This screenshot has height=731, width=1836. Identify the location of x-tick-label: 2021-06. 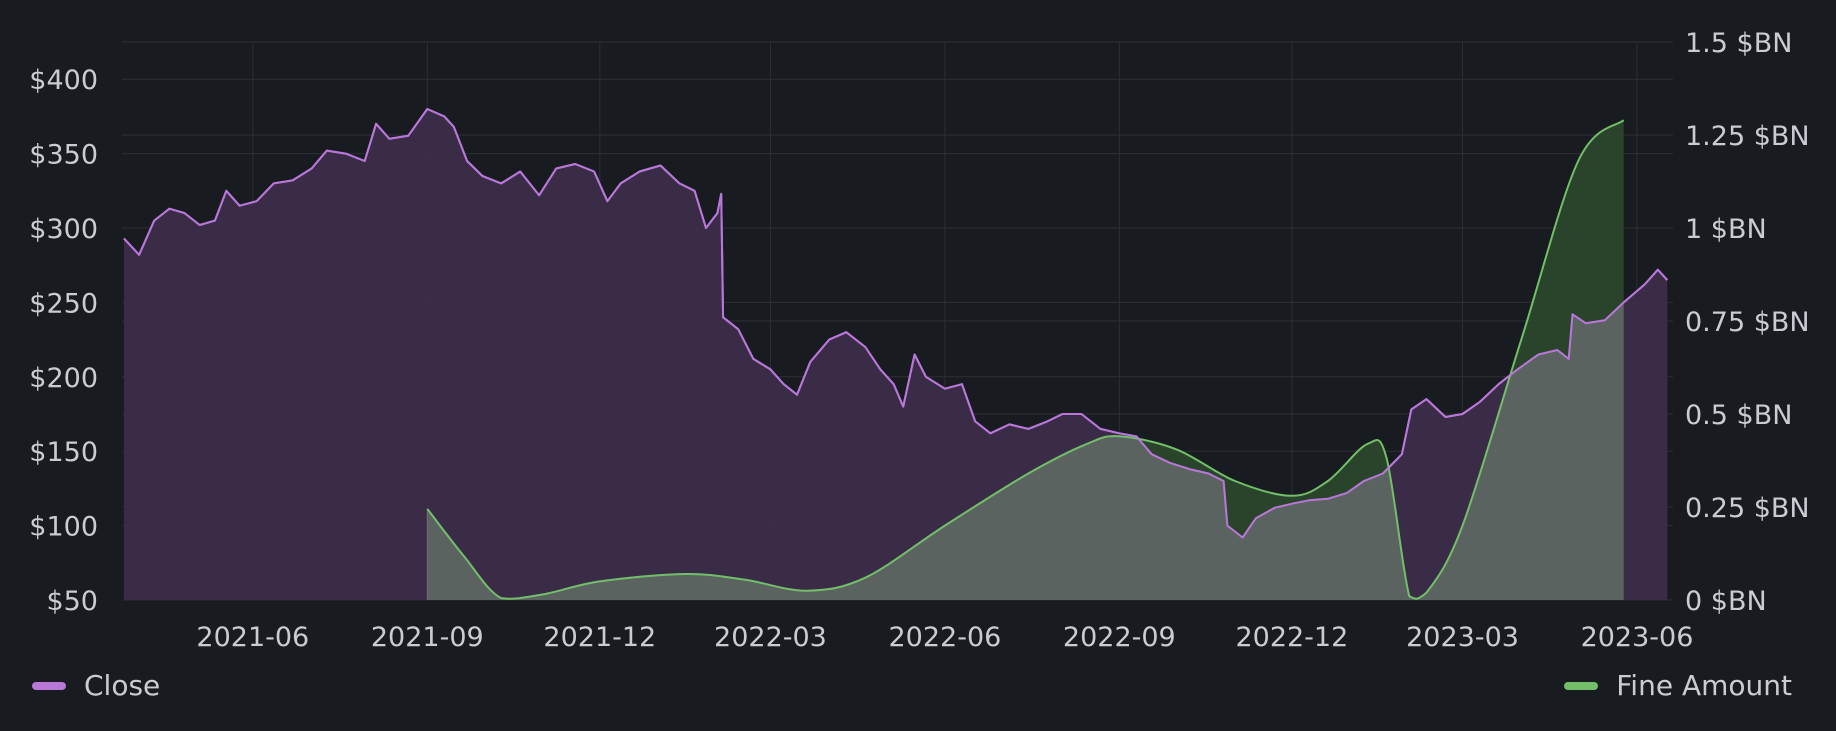
(252, 637).